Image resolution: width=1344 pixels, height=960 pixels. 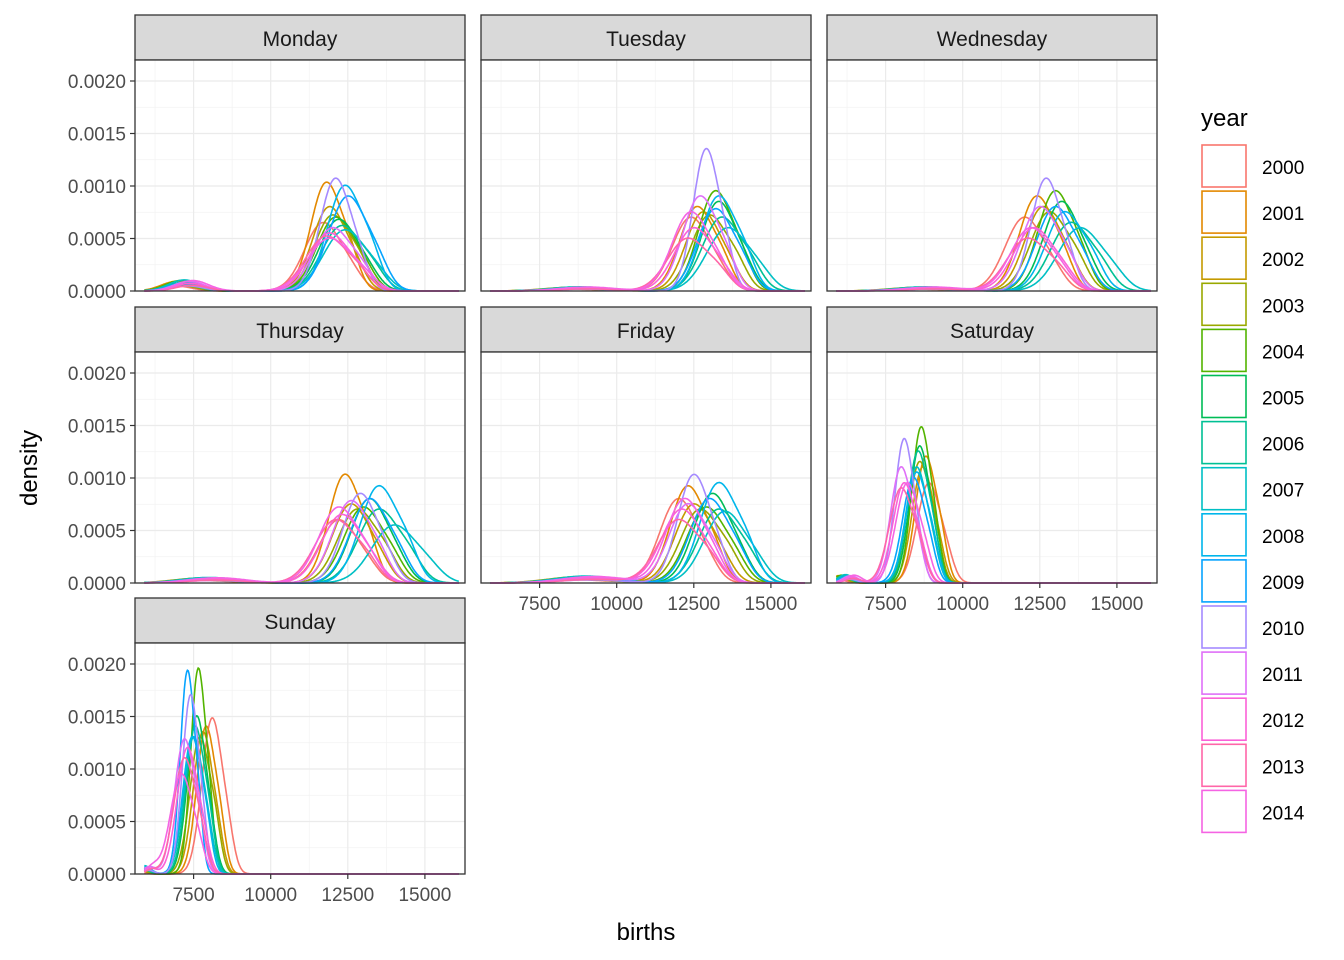 What do you see at coordinates (1252, 765) in the screenshot?
I see `legend-item-2013: 2013` at bounding box center [1252, 765].